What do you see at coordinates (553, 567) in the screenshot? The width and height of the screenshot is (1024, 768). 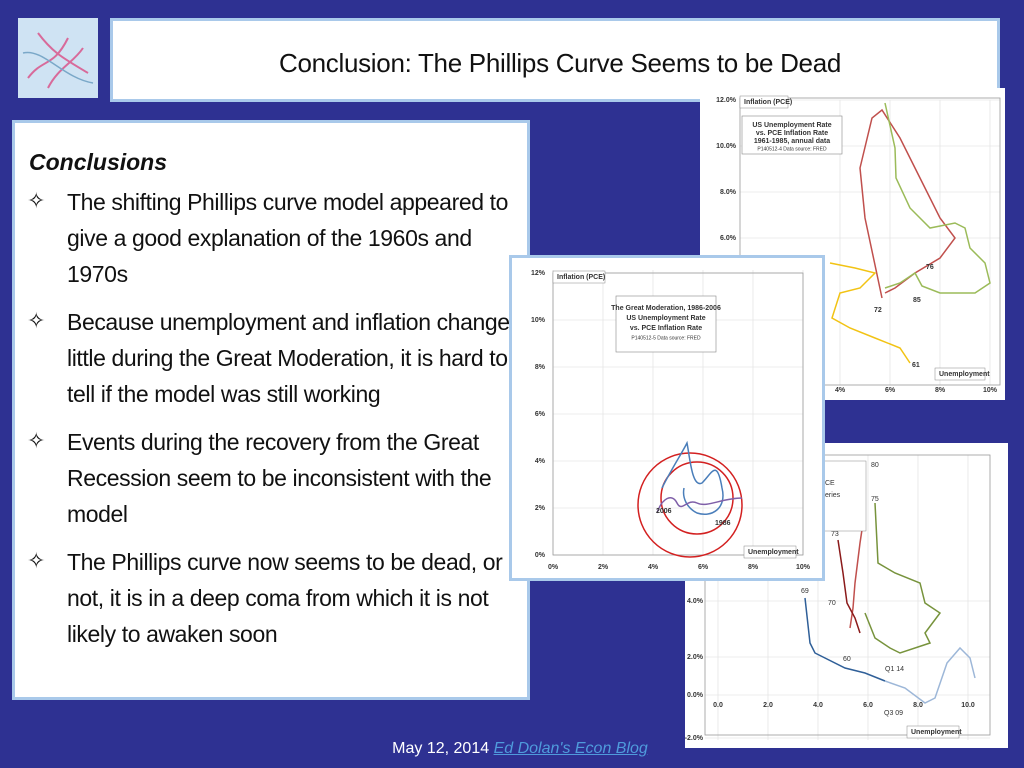 I see `x-tick-label: 0%` at bounding box center [553, 567].